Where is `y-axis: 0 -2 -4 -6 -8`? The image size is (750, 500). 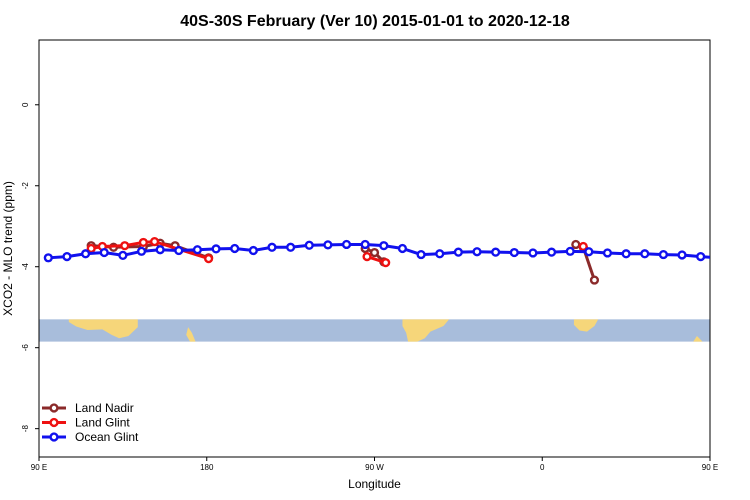 y-axis: 0 -2 -4 -6 -8 is located at coordinates (30, 267).